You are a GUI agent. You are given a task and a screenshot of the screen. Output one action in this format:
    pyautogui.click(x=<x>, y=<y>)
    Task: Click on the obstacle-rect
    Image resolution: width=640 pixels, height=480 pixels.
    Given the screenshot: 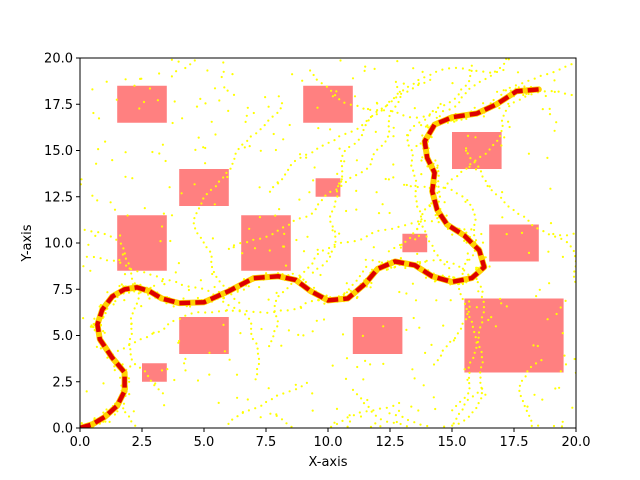 What is the action you would take?
    pyautogui.click(x=204, y=187)
    